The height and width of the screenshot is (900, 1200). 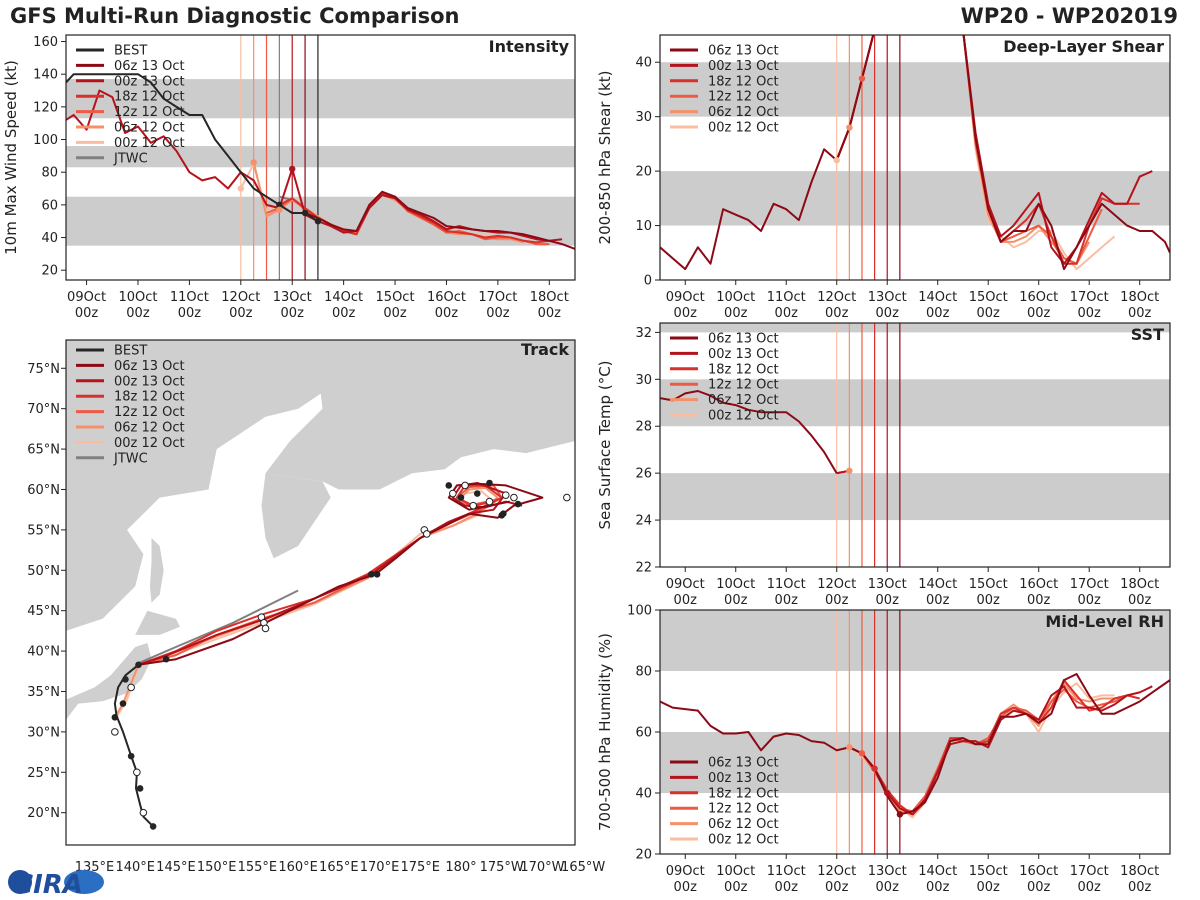 I want to click on shear-ytick-label: 30, so click(x=643, y=117).